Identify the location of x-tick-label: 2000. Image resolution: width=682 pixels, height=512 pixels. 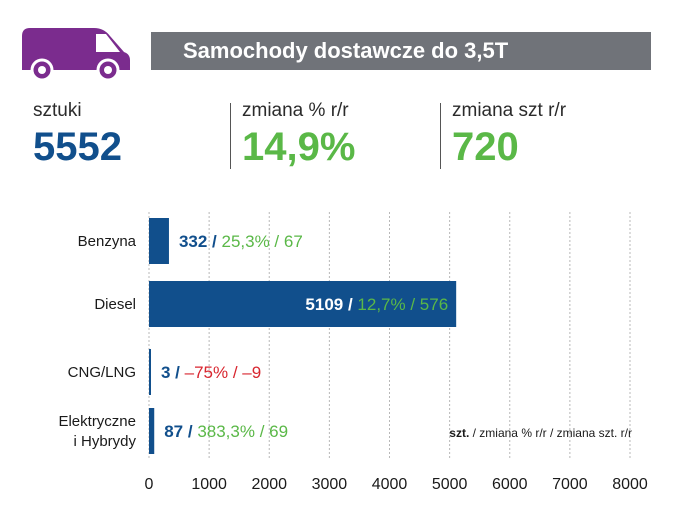
(269, 484).